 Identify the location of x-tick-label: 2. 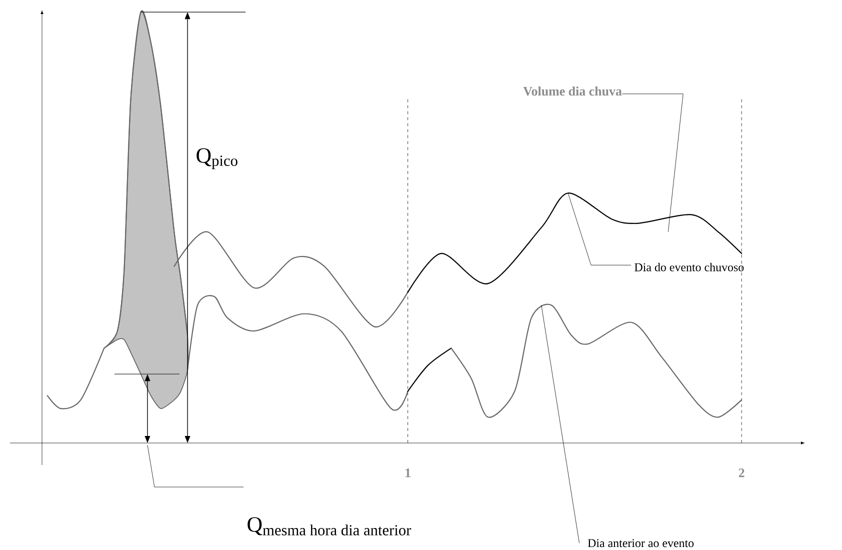
(741, 473).